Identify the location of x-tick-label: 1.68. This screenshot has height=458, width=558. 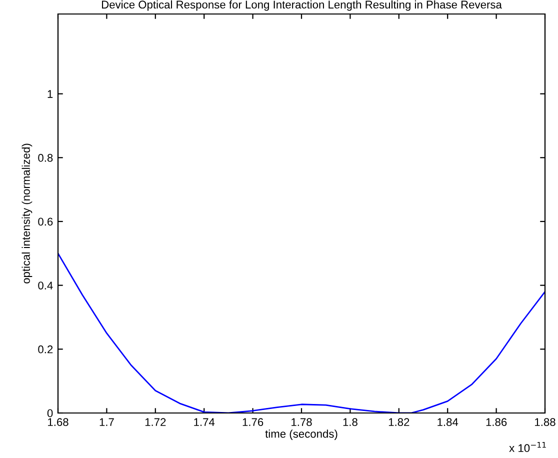
(58, 422).